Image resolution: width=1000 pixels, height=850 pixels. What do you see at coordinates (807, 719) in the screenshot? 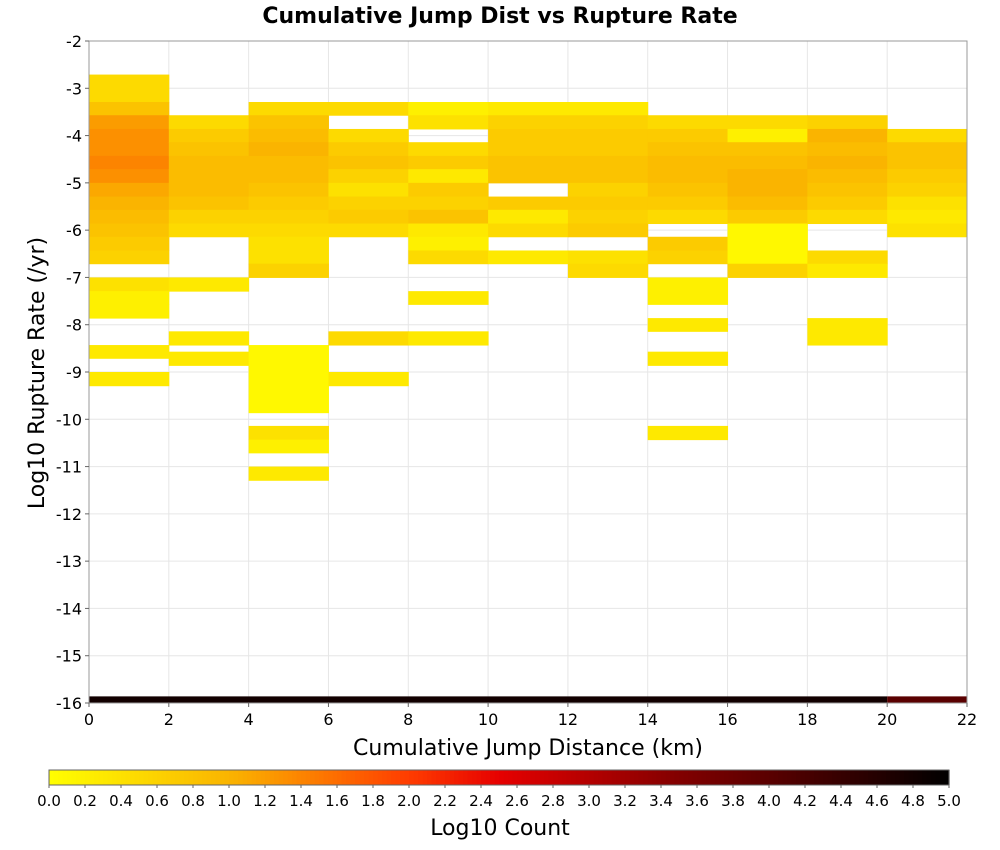
I see `x-tick-label: 18` at bounding box center [807, 719].